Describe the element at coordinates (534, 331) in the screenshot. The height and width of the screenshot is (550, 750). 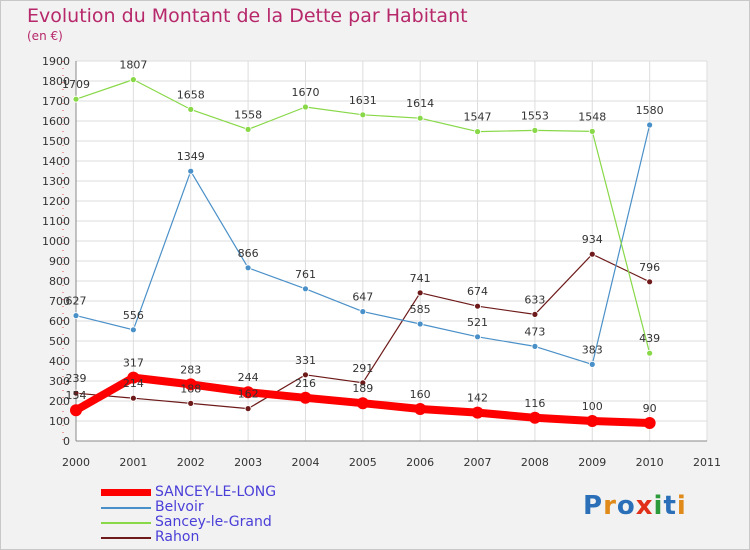
I see `data-label: 473` at that location.